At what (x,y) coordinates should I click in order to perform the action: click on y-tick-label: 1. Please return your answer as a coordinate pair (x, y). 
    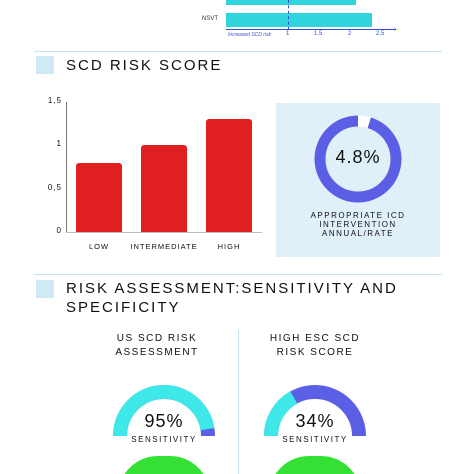
    Looking at the image, I should click on (59, 144).